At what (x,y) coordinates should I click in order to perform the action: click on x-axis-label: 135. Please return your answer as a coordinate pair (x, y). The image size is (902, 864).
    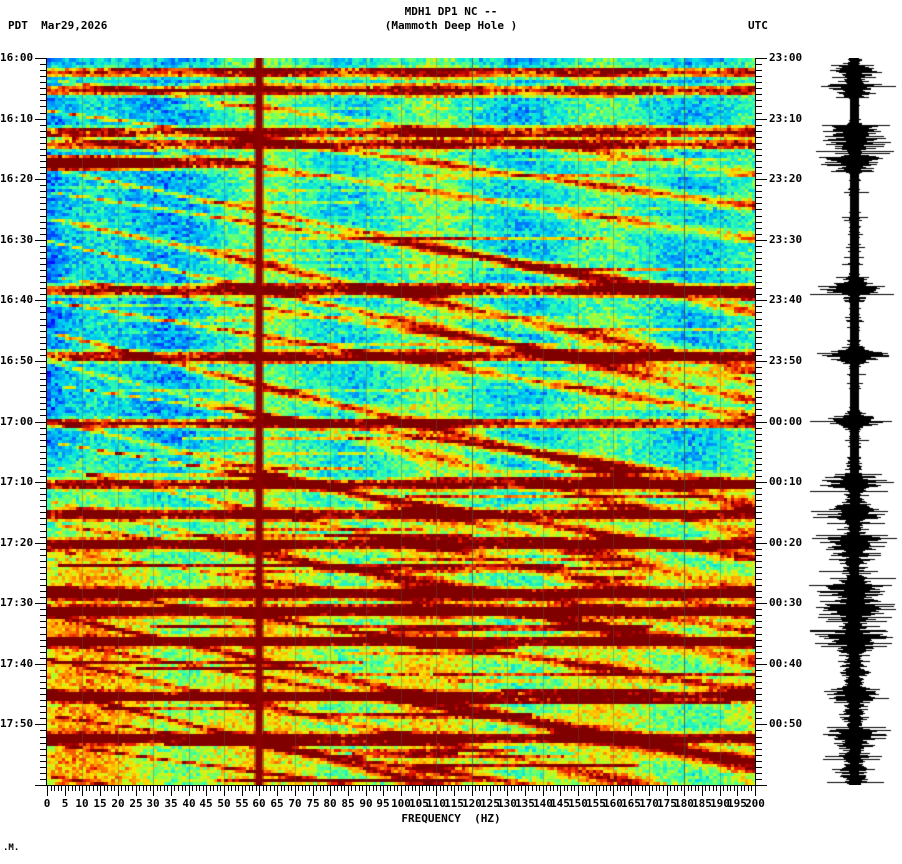
    Looking at the image, I should click on (525, 803).